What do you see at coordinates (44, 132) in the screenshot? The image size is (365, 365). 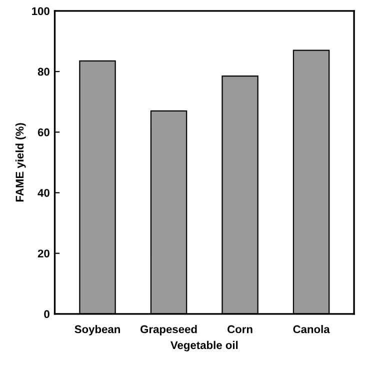 I see `y-tick-label: 60` at bounding box center [44, 132].